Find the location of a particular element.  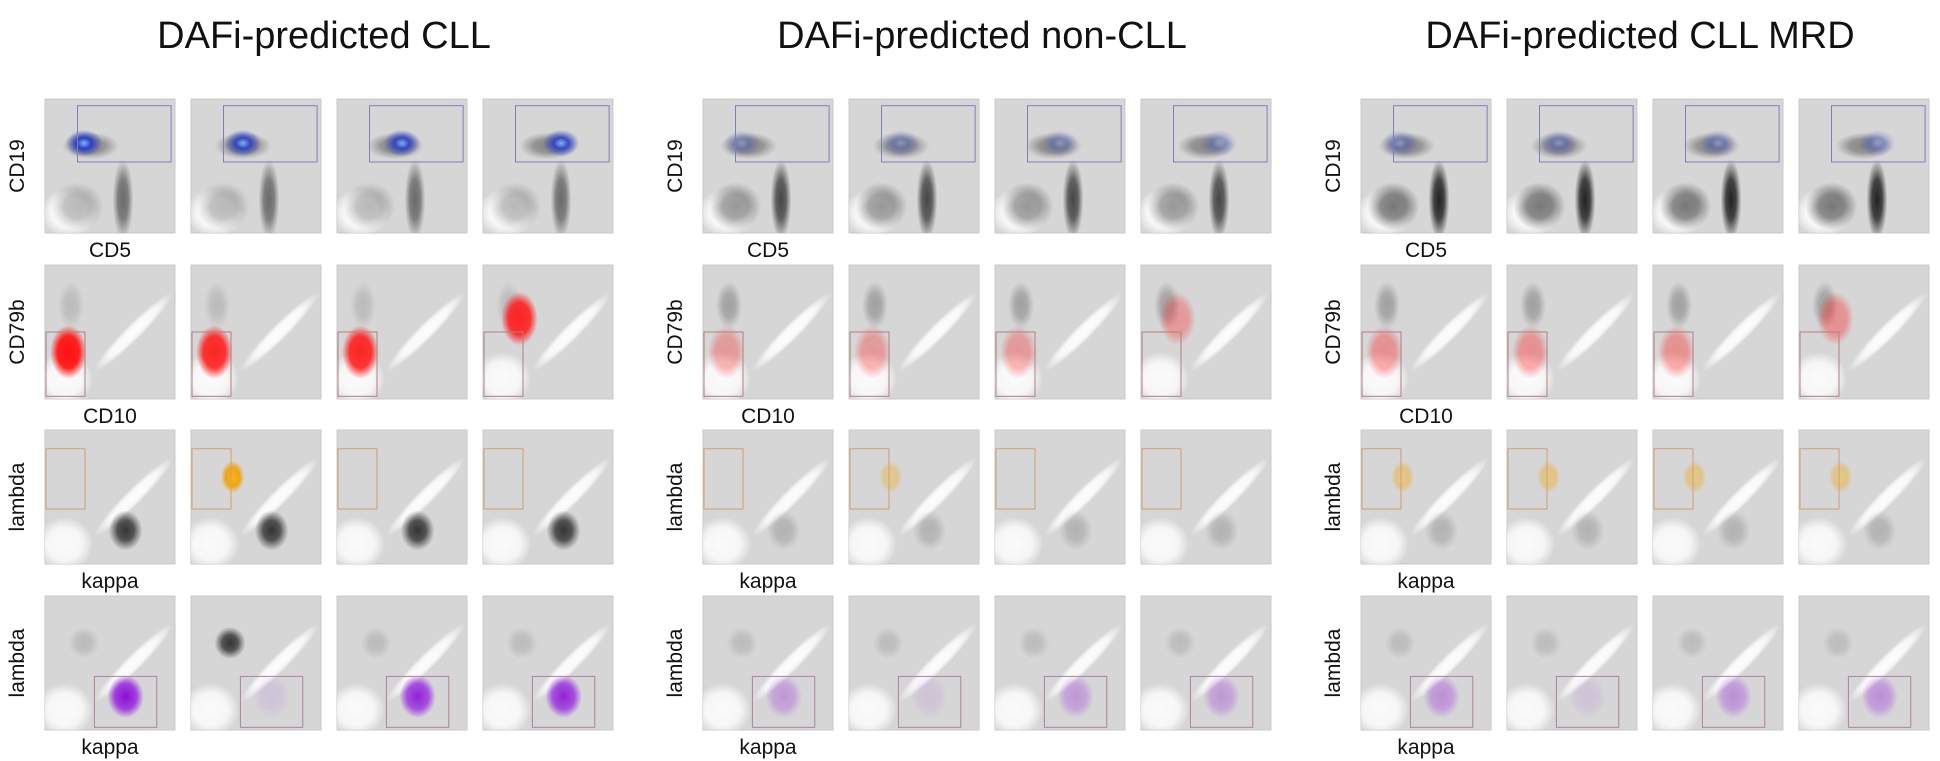

y-axis-label: lambda is located at coordinates (17, 496).